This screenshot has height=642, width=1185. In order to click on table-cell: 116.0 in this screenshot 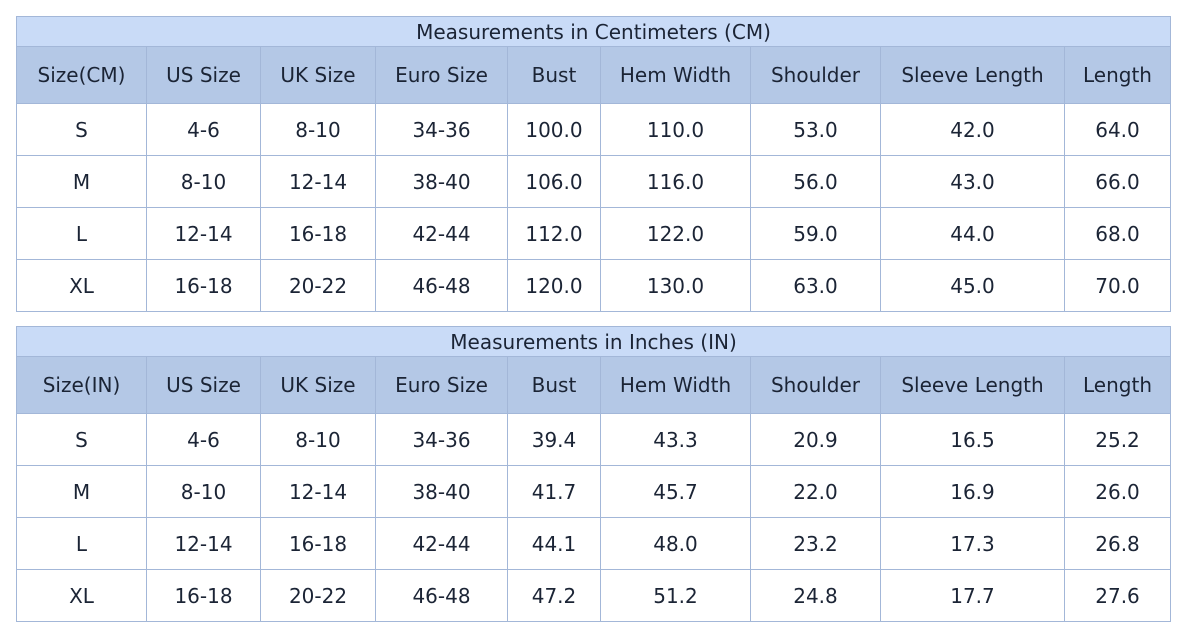, I will do `click(675, 181)`.